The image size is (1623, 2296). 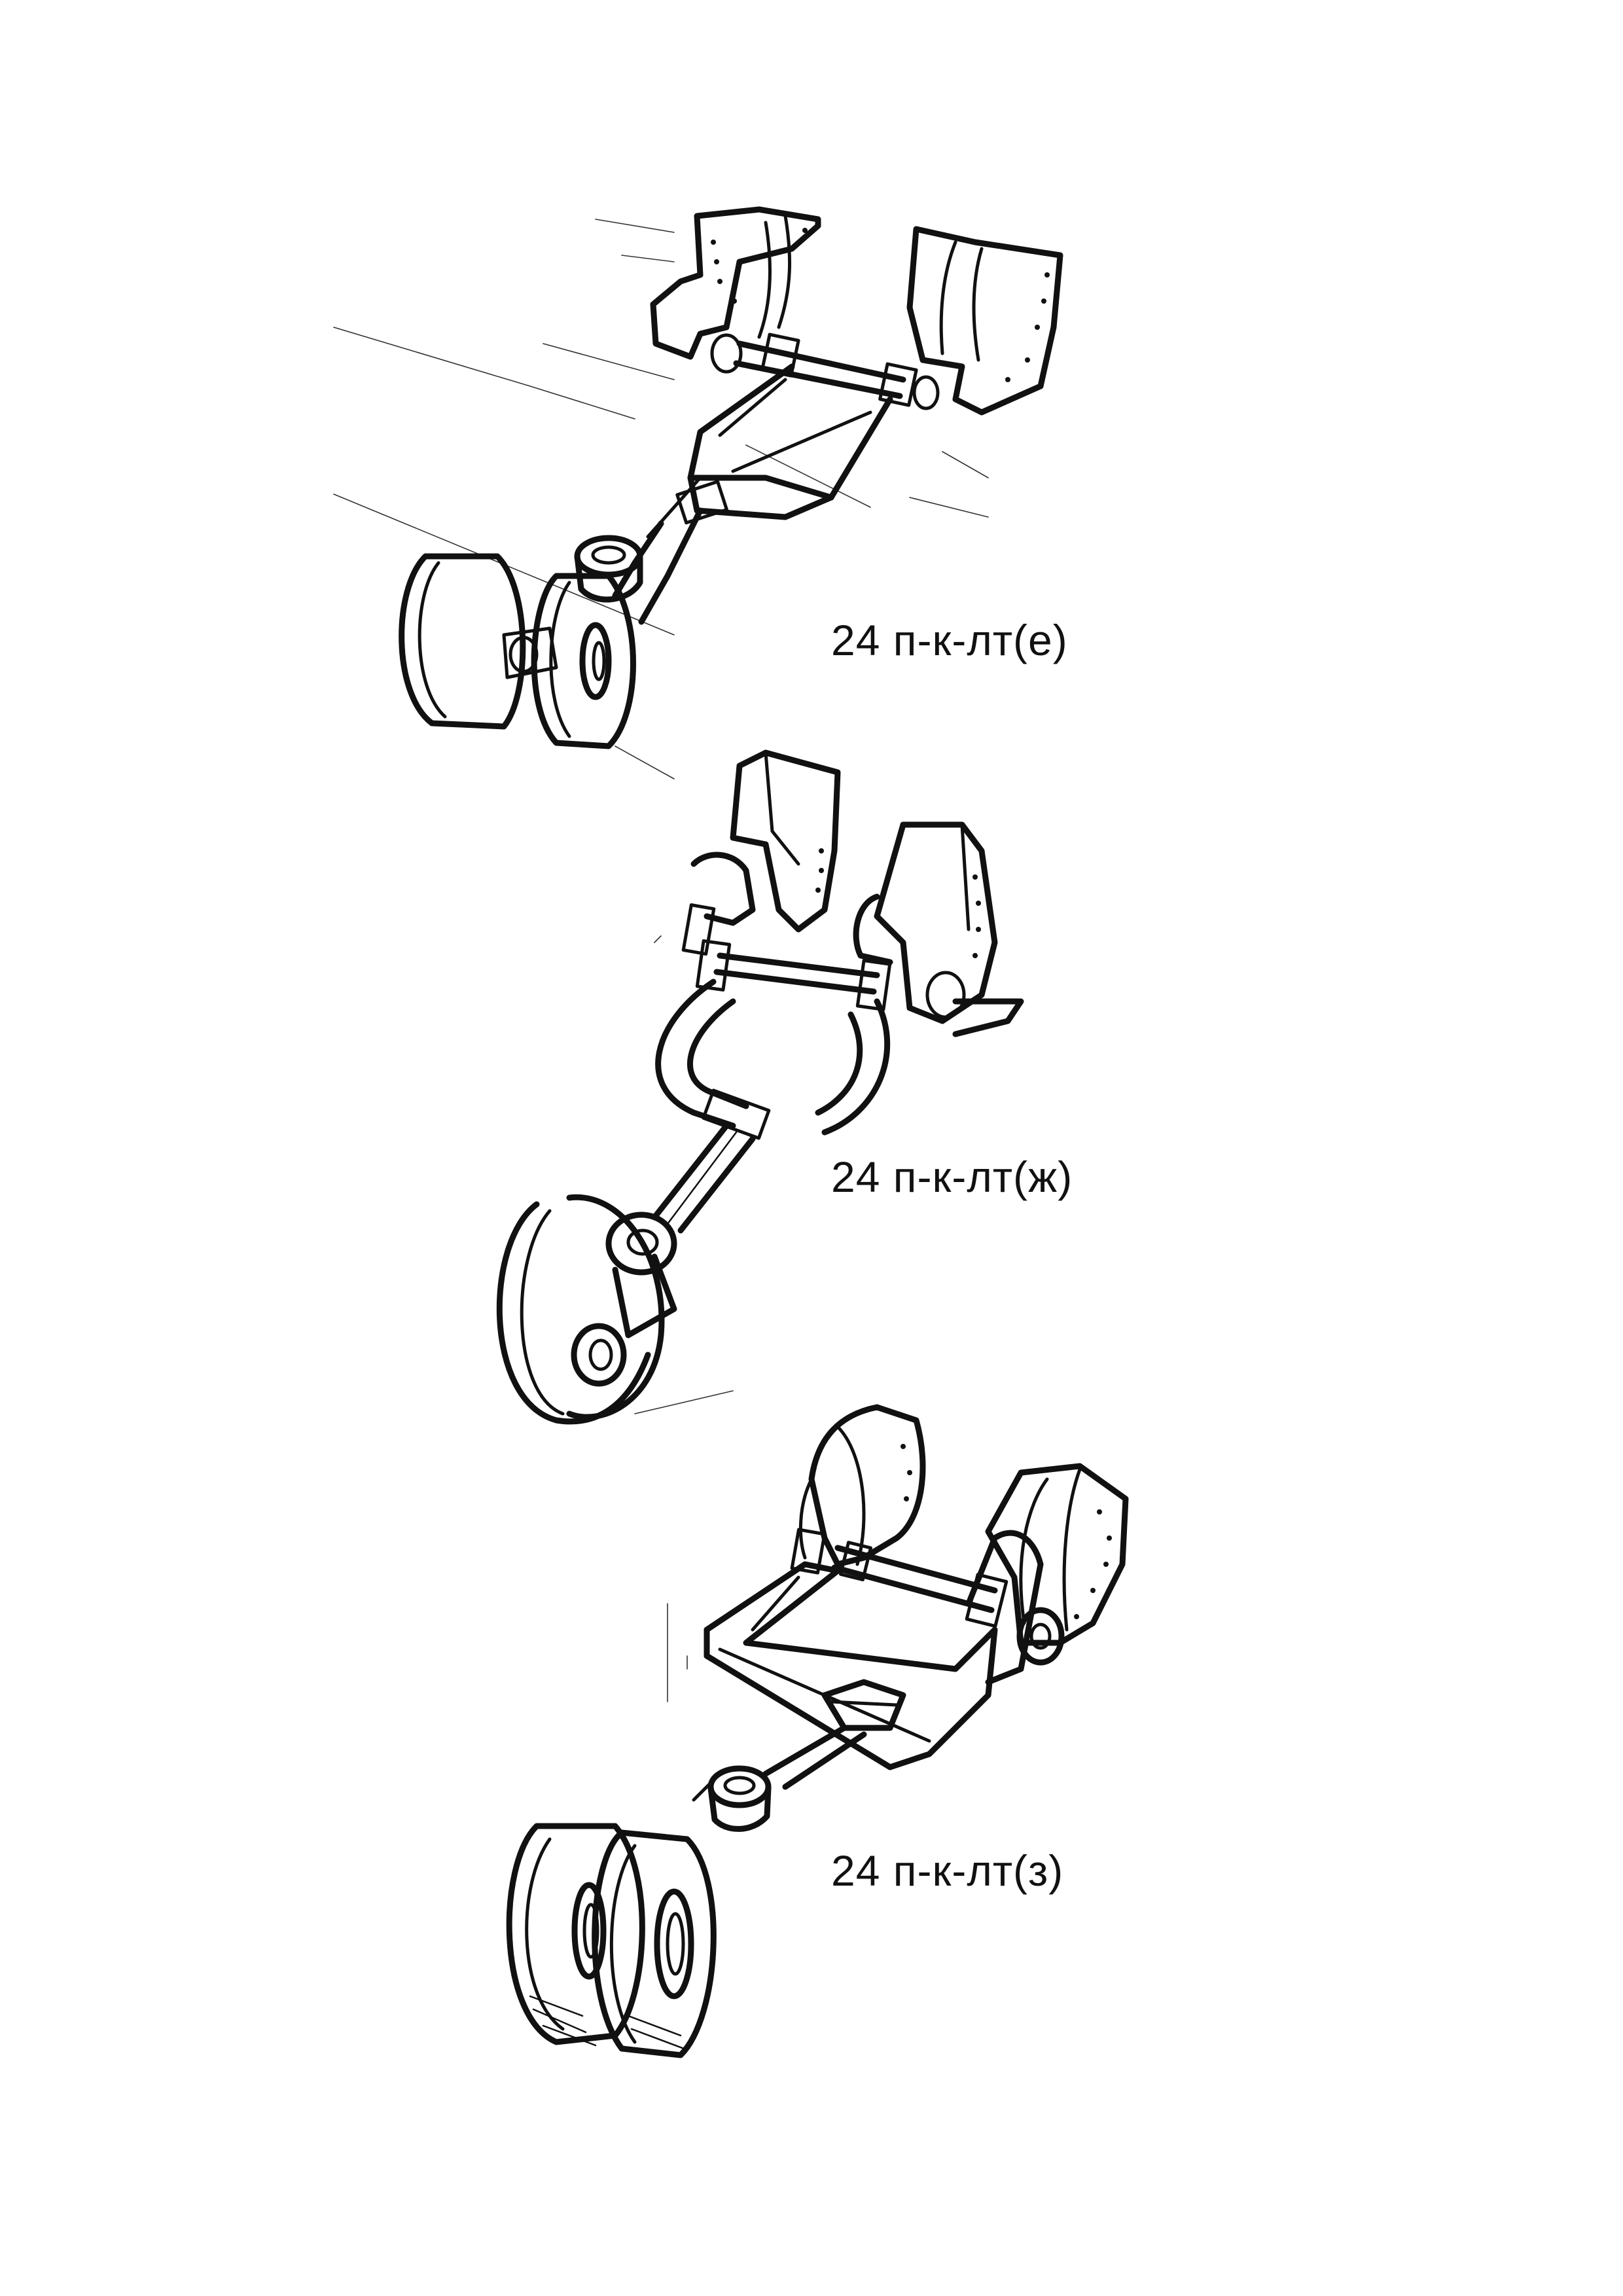 I want to click on landing-gear-drawing-zh, so click(x=760, y=1087).